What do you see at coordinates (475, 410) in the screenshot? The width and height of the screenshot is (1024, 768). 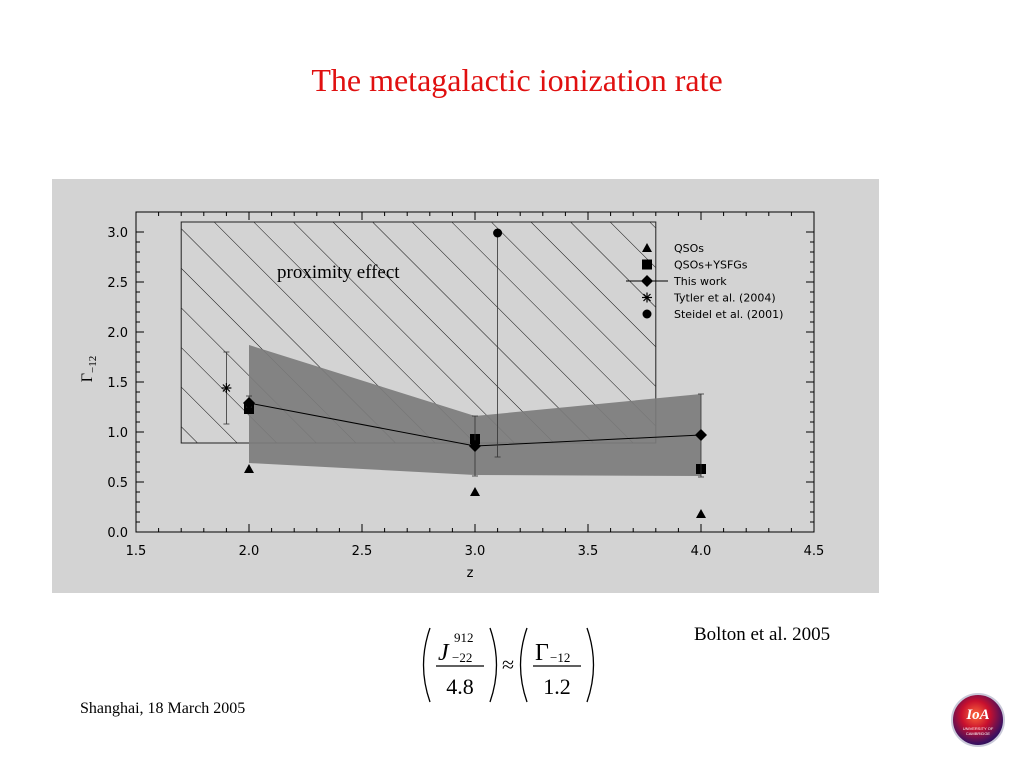 I see `shaded-band` at bounding box center [475, 410].